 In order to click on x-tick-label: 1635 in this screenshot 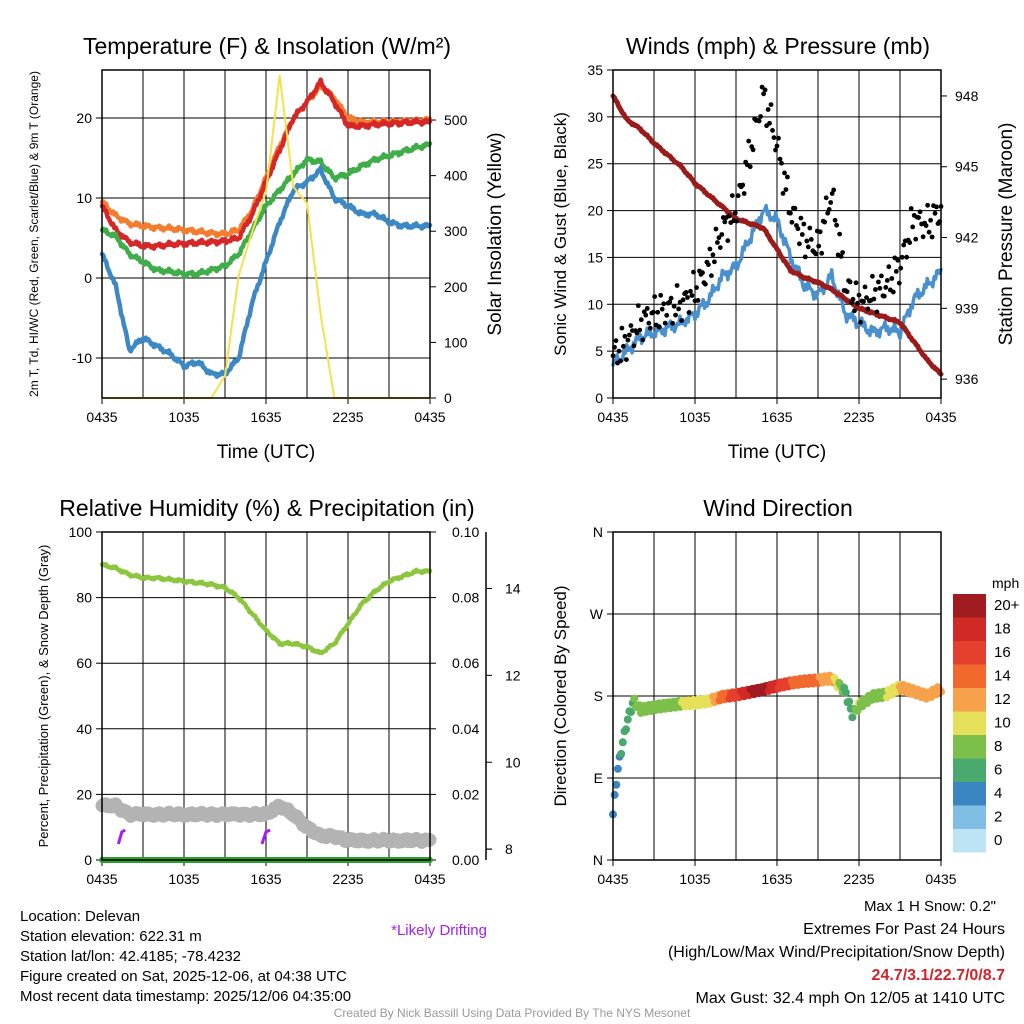, I will do `click(265, 879)`.